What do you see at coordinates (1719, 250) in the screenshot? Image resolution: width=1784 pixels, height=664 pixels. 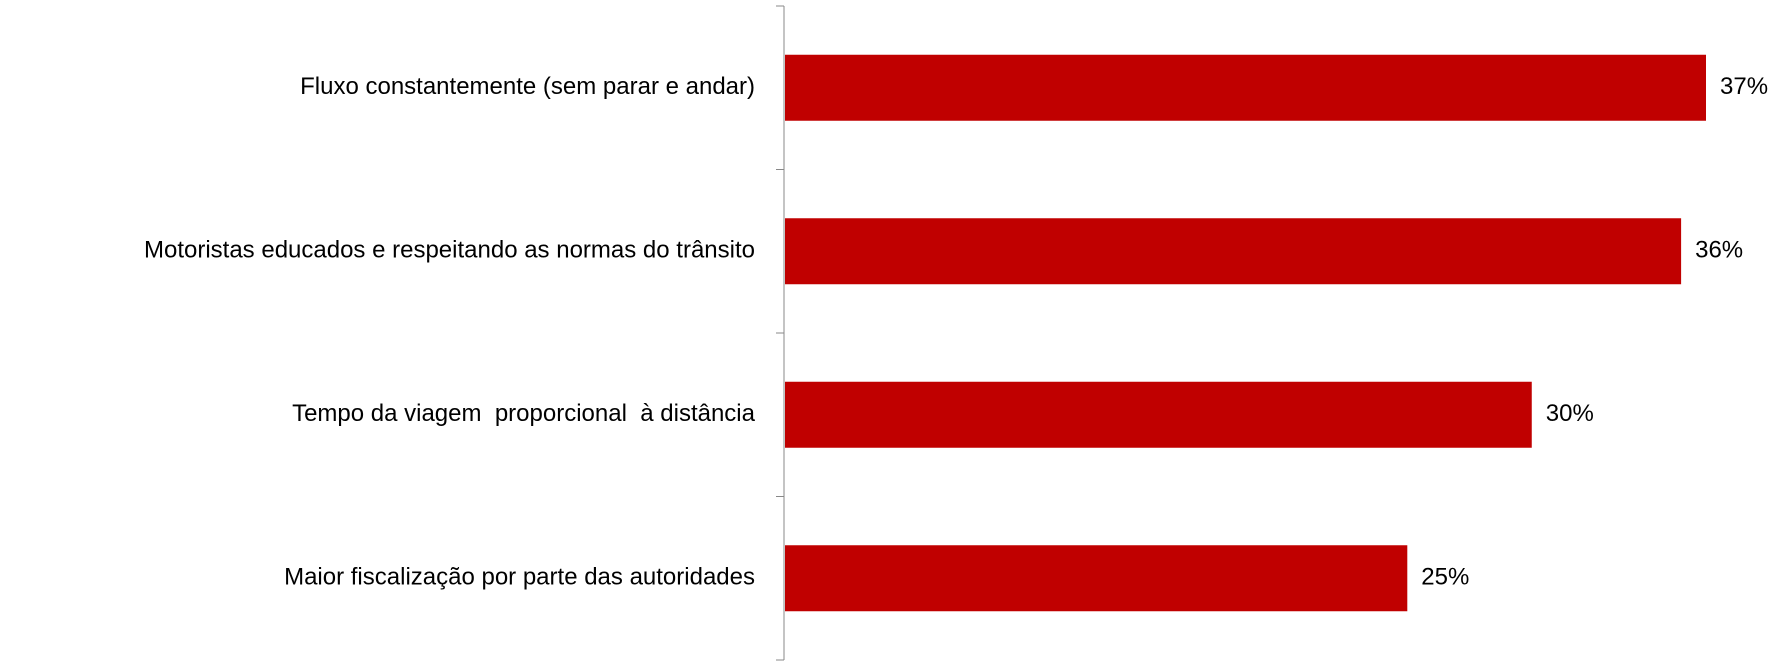 I see `data-label: 36%` at bounding box center [1719, 250].